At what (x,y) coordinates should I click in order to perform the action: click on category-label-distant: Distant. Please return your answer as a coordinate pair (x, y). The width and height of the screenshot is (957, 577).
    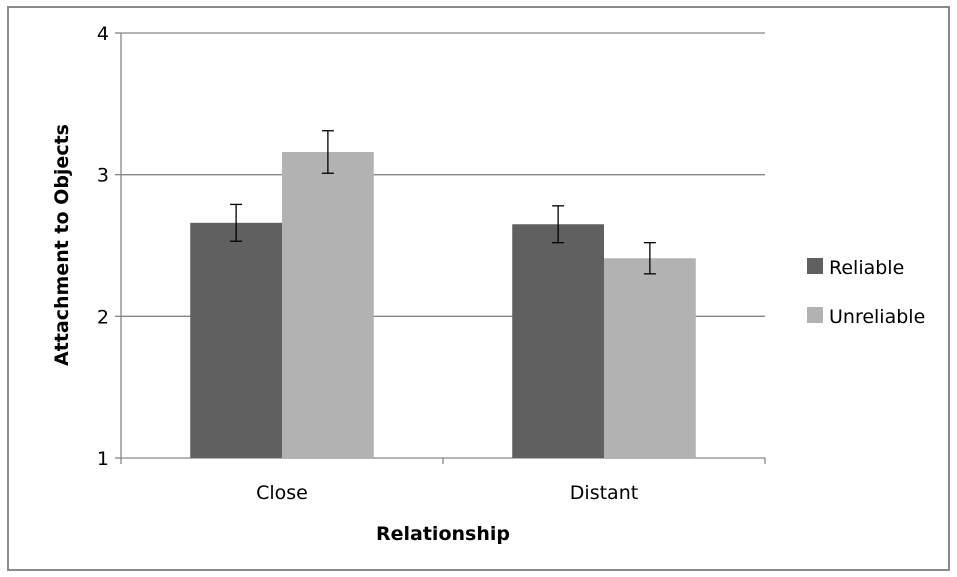
    Looking at the image, I should click on (604, 493).